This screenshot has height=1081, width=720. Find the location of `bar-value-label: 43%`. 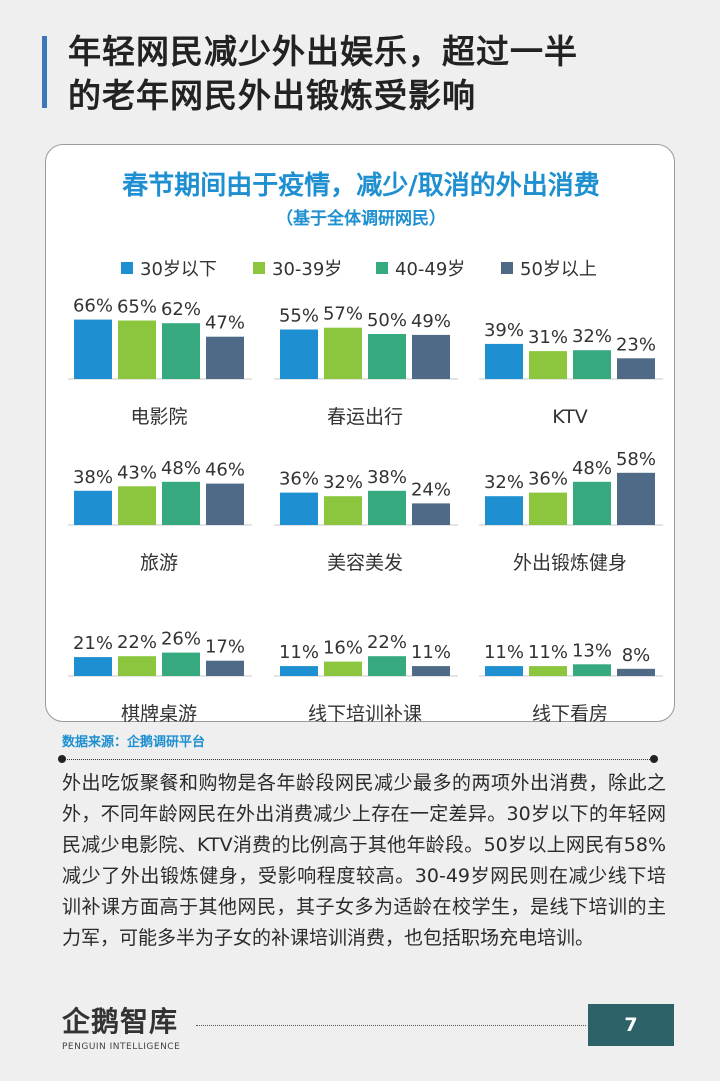

bar-value-label: 43% is located at coordinates (137, 472).